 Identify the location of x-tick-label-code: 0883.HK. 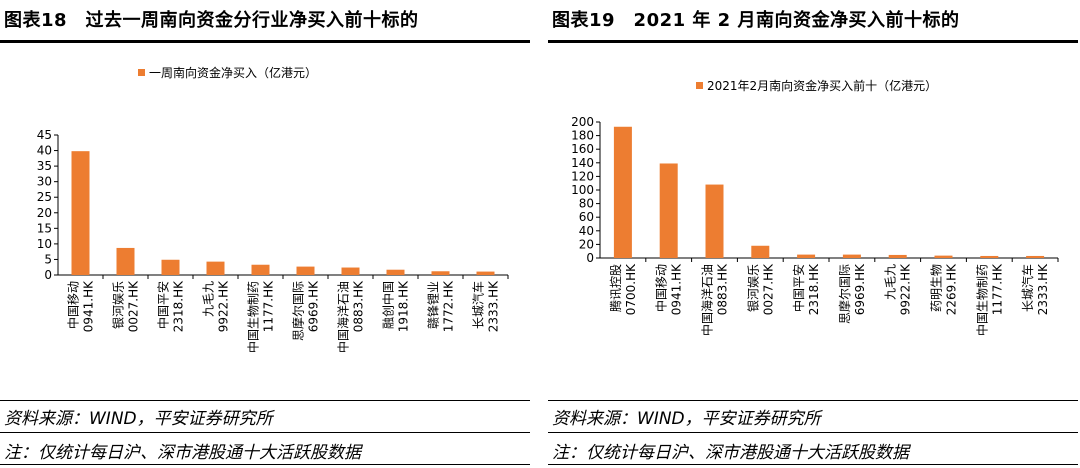
(723, 289).